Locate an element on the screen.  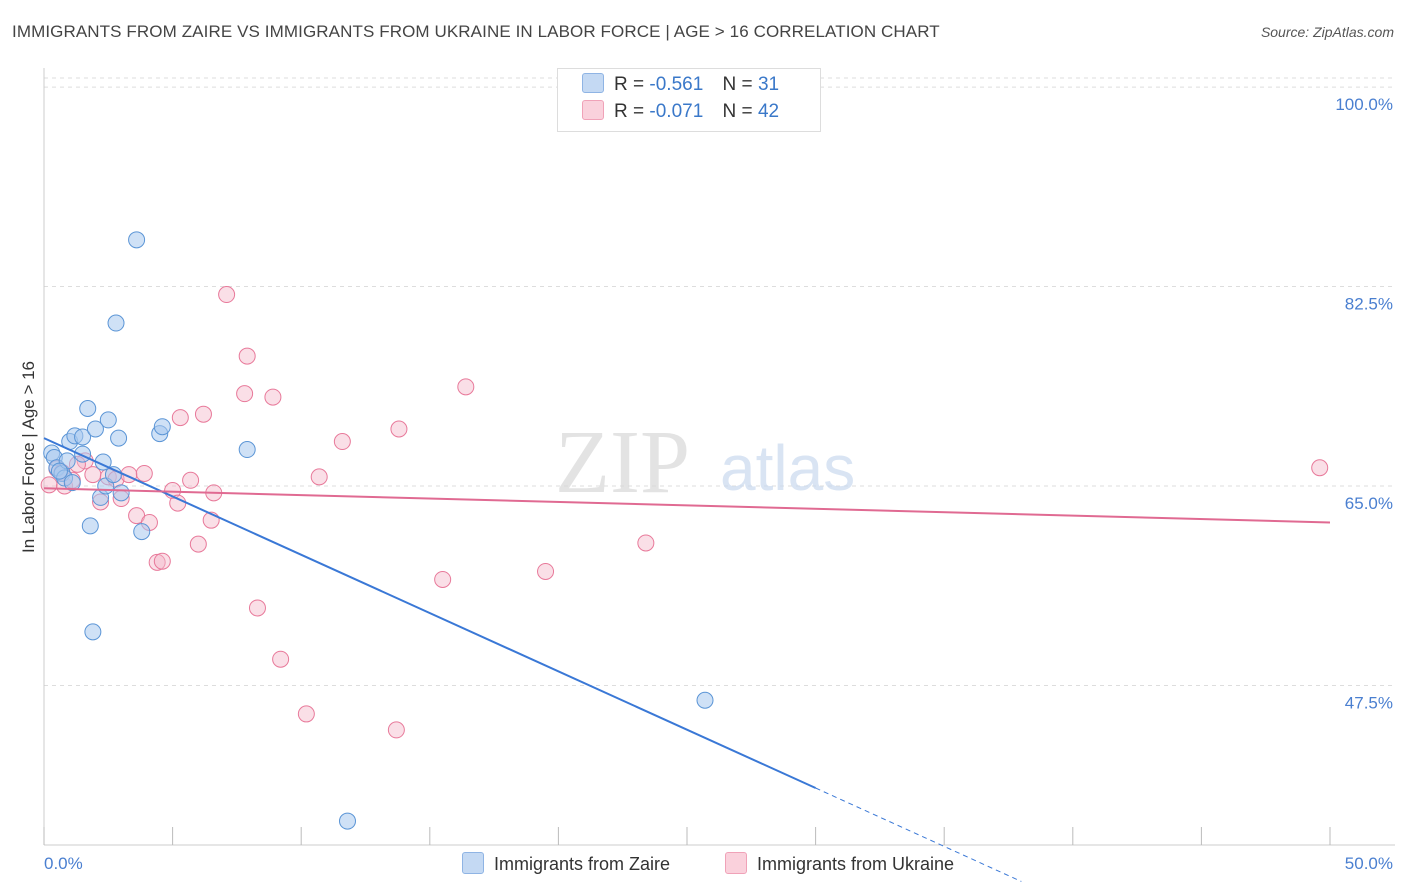
ukraine-trend-line is located at coordinates (687, 505).